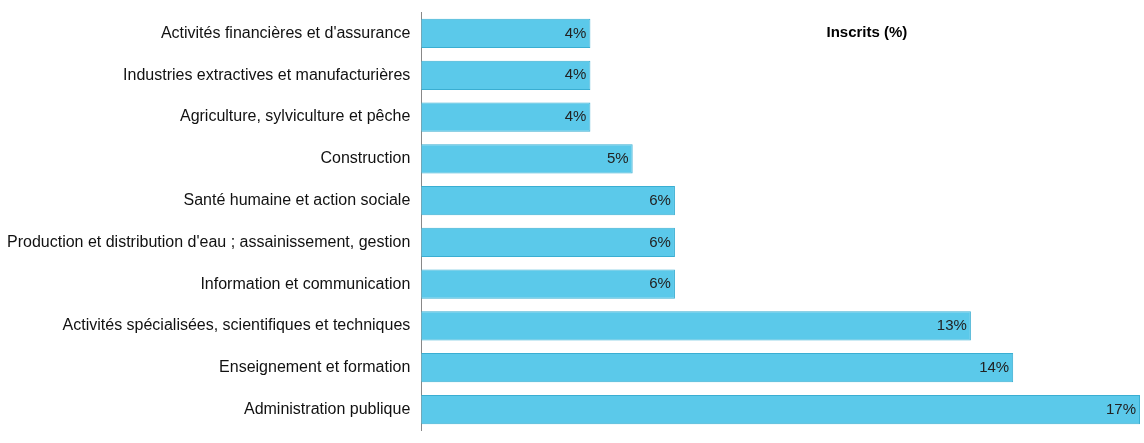  Describe the element at coordinates (1120, 408) in the screenshot. I see `data-label: 17%` at that location.